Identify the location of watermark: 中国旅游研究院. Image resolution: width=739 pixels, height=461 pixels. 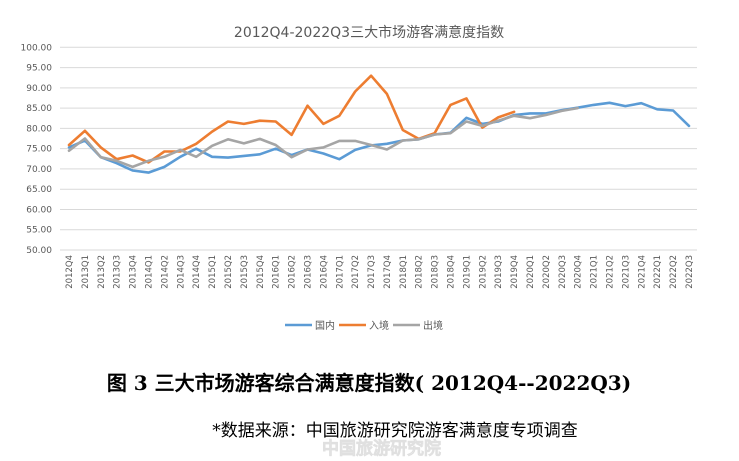
(381, 448).